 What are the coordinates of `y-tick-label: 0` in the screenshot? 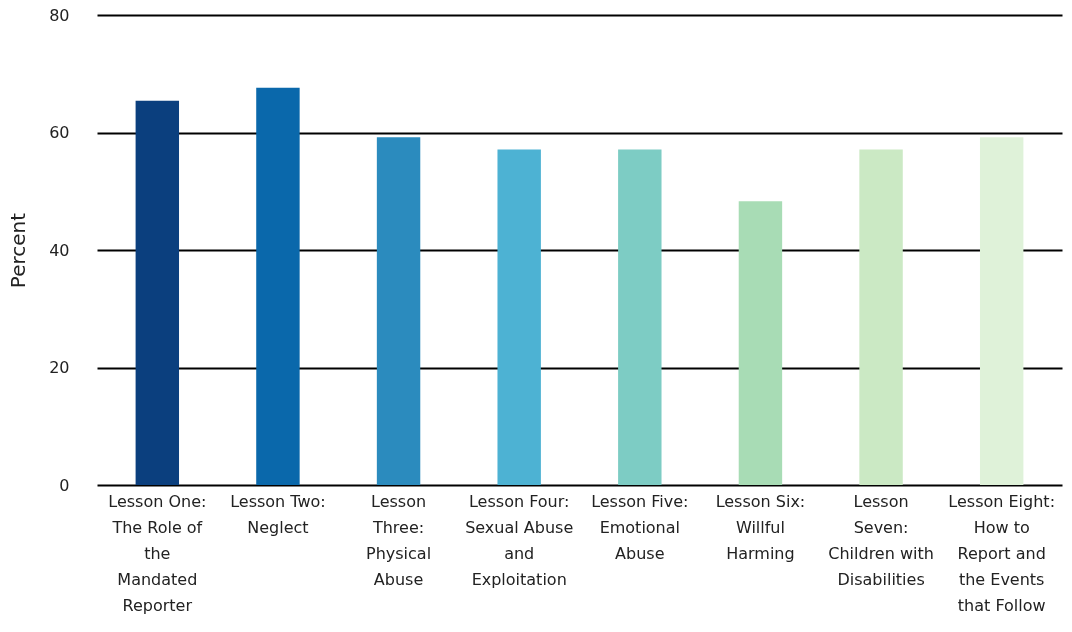 It's located at (64, 485).